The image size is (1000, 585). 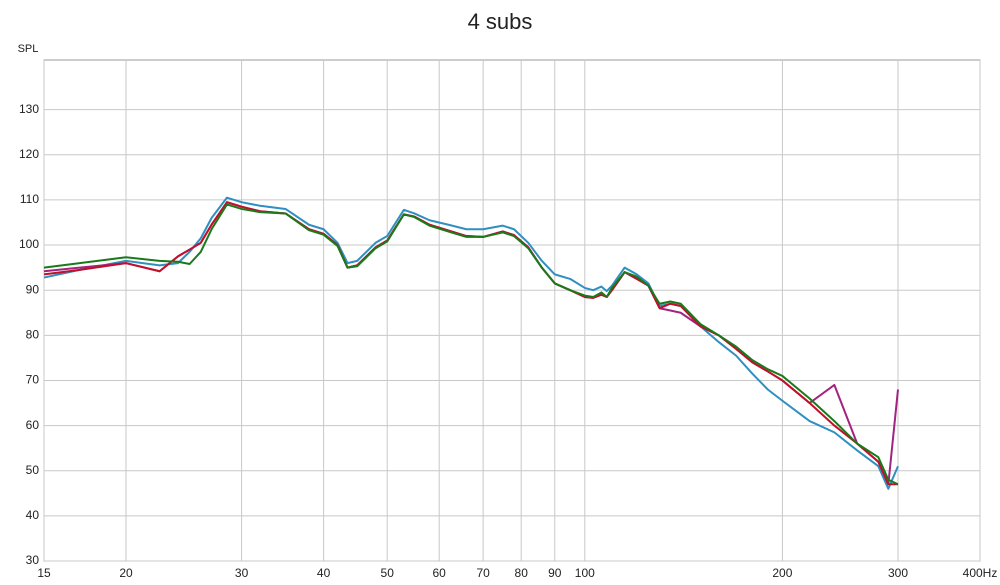 What do you see at coordinates (29, 109) in the screenshot?
I see `y-tick-label: 130` at bounding box center [29, 109].